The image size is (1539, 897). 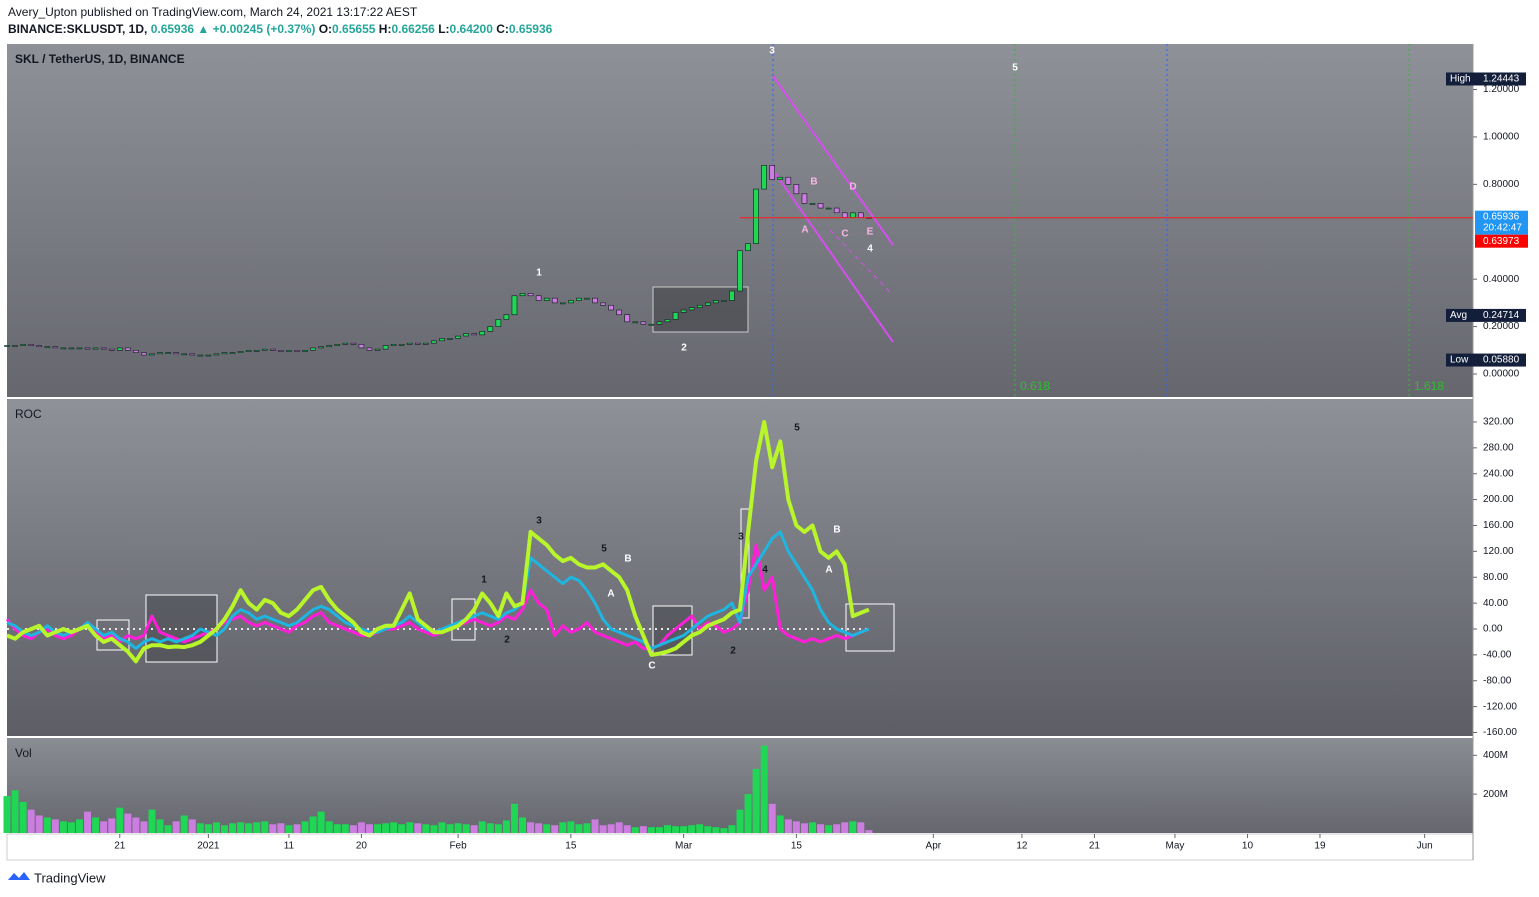 I want to click on pane-title: ROC, so click(x=28, y=414).